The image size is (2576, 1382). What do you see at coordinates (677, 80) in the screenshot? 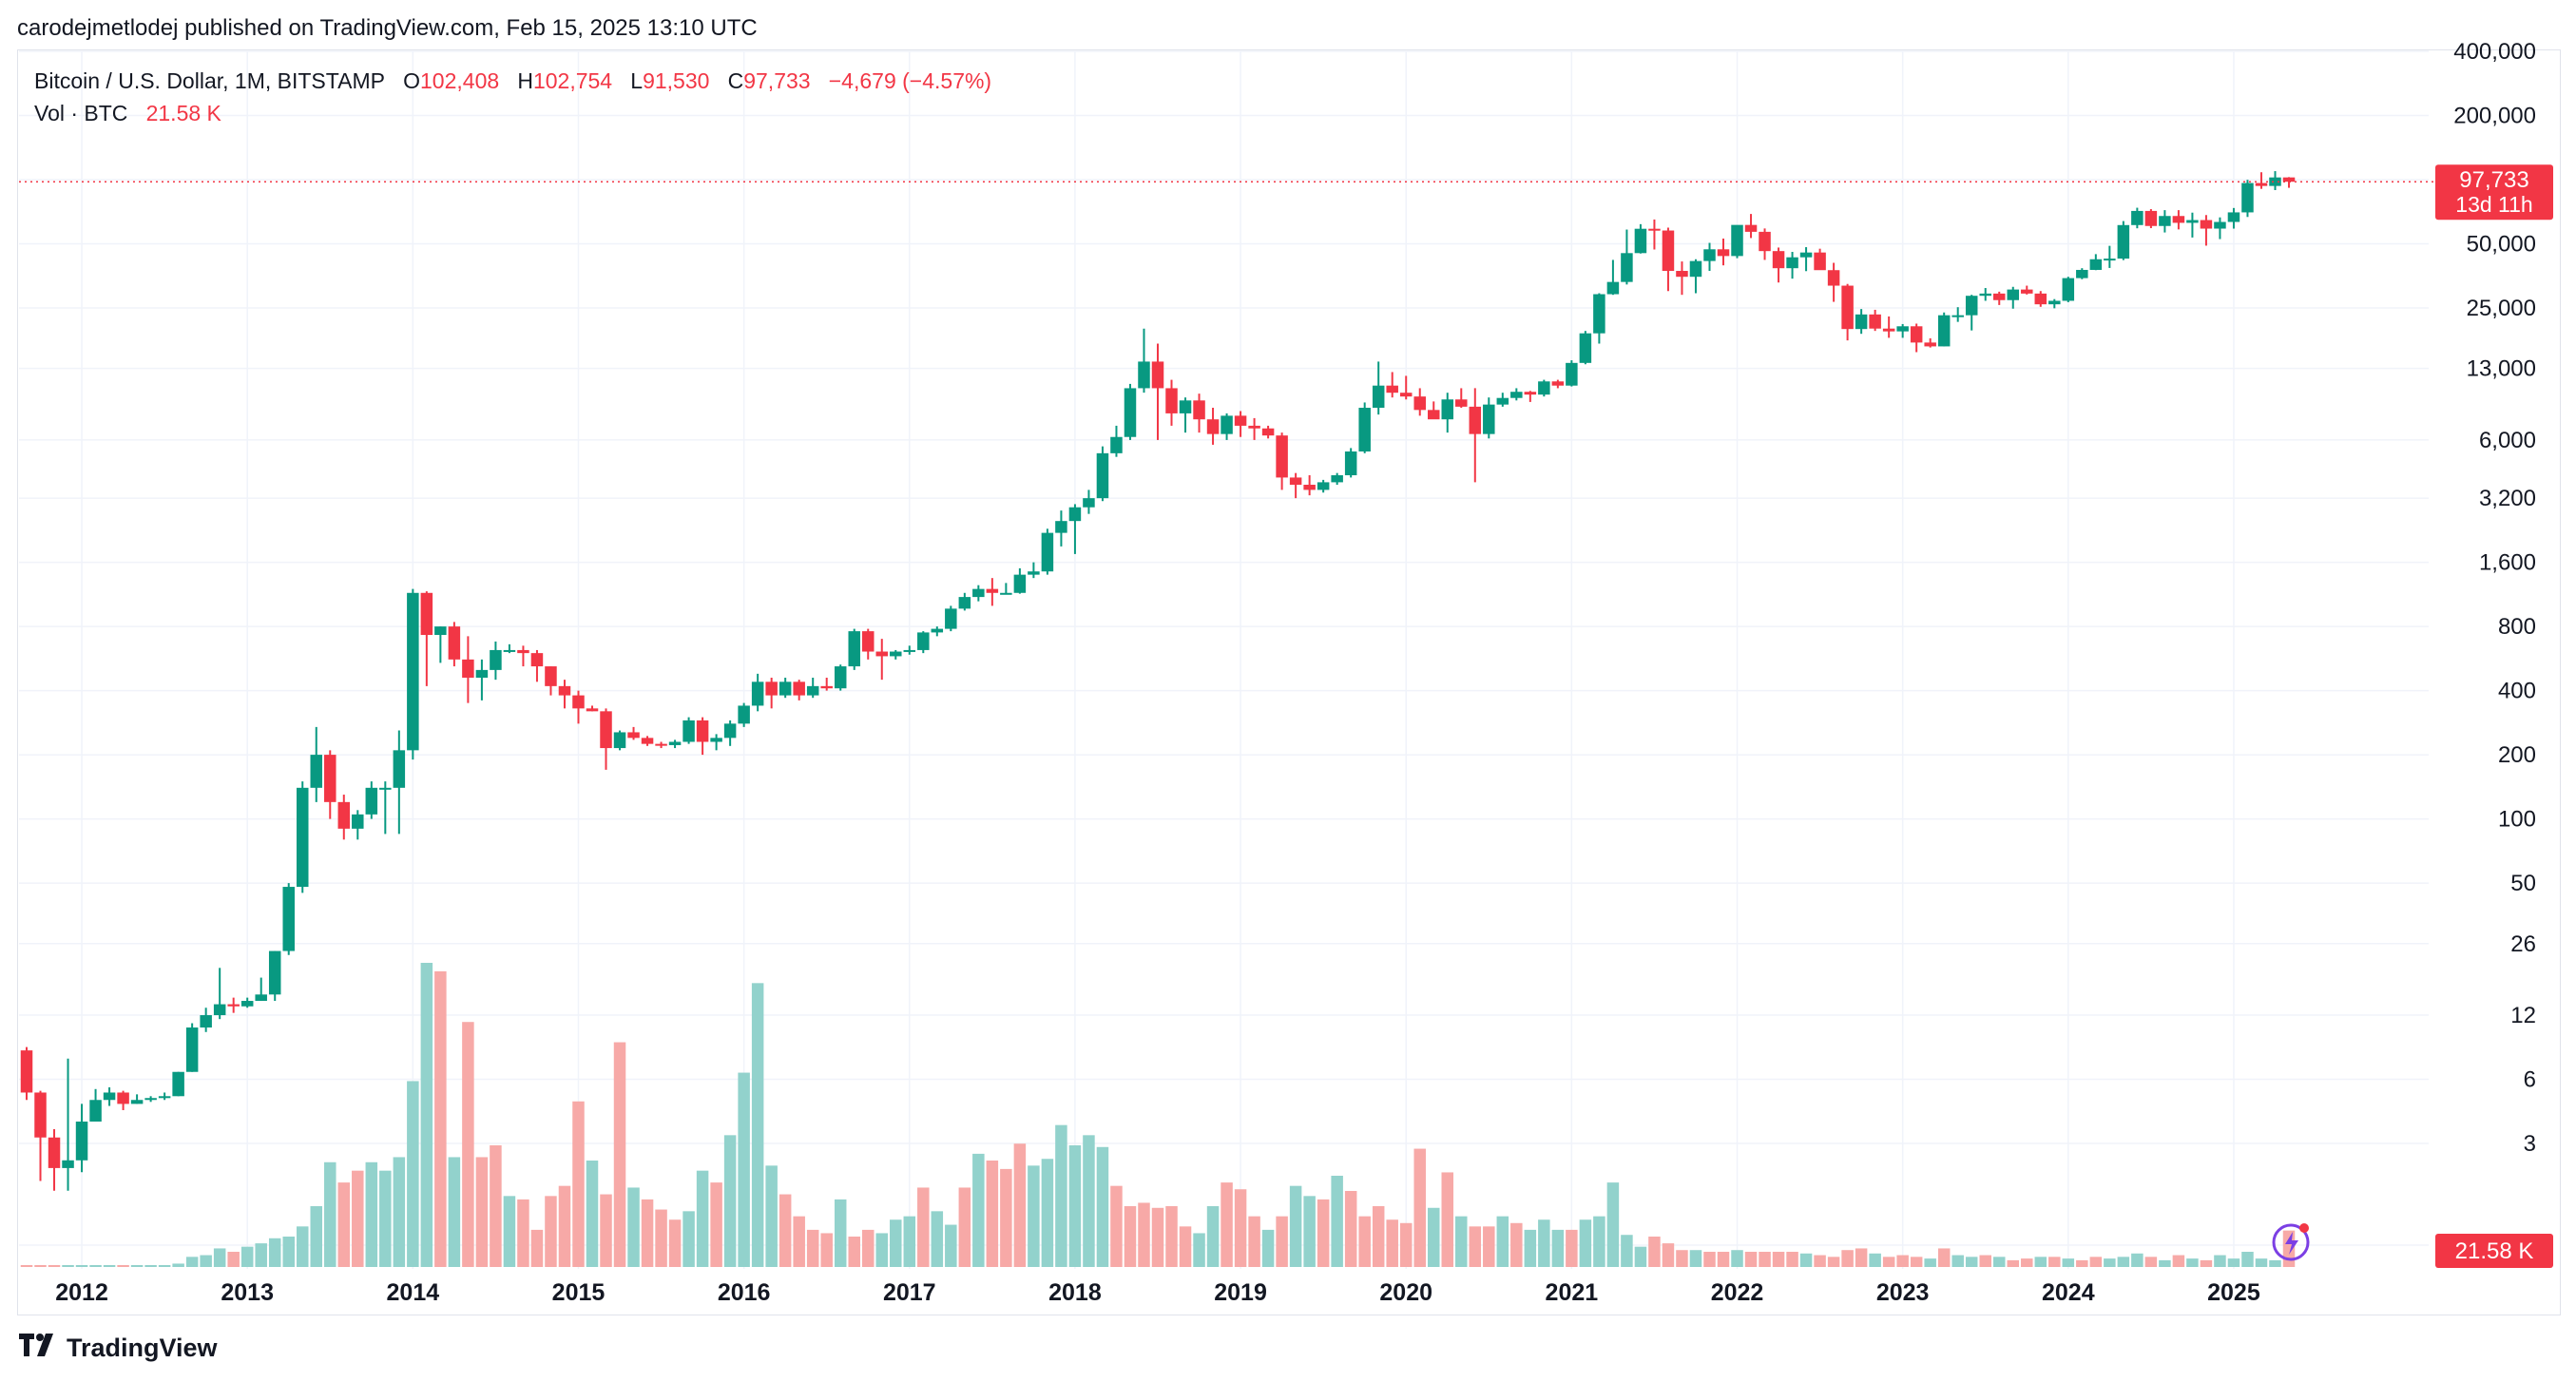
I see `low-value: 91,530` at bounding box center [677, 80].